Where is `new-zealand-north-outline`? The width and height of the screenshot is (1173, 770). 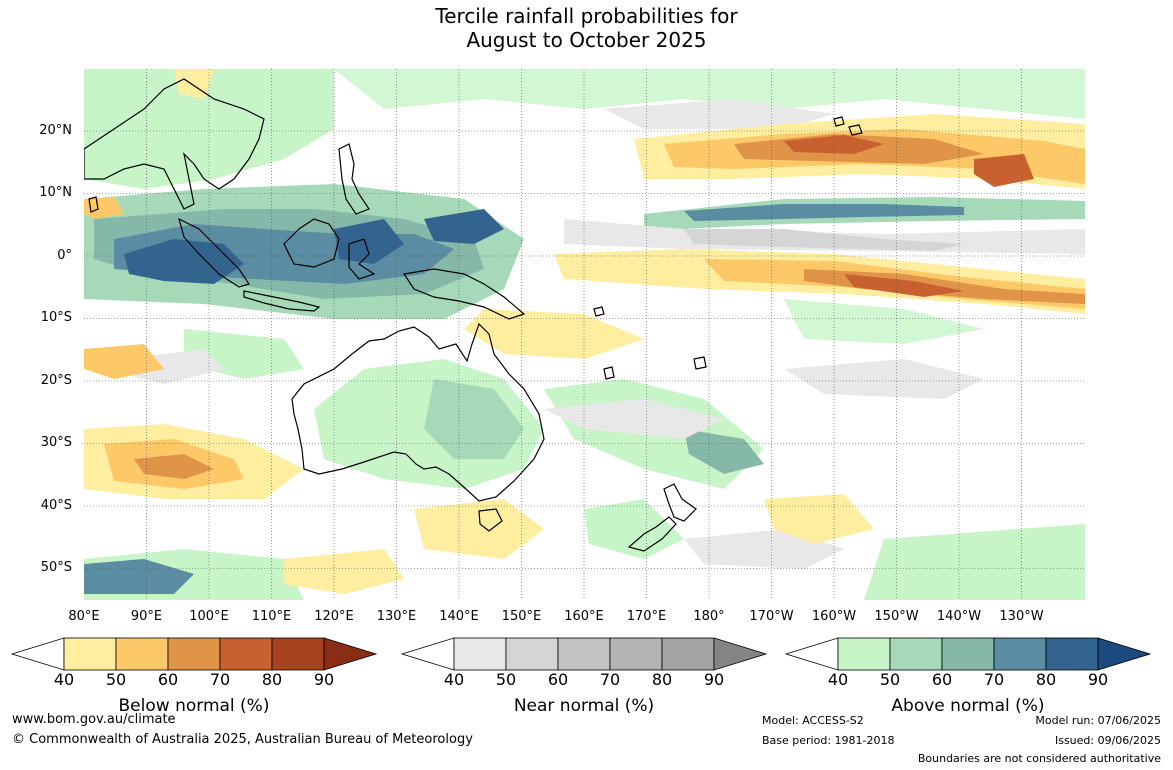 new-zealand-north-outline is located at coordinates (680, 502).